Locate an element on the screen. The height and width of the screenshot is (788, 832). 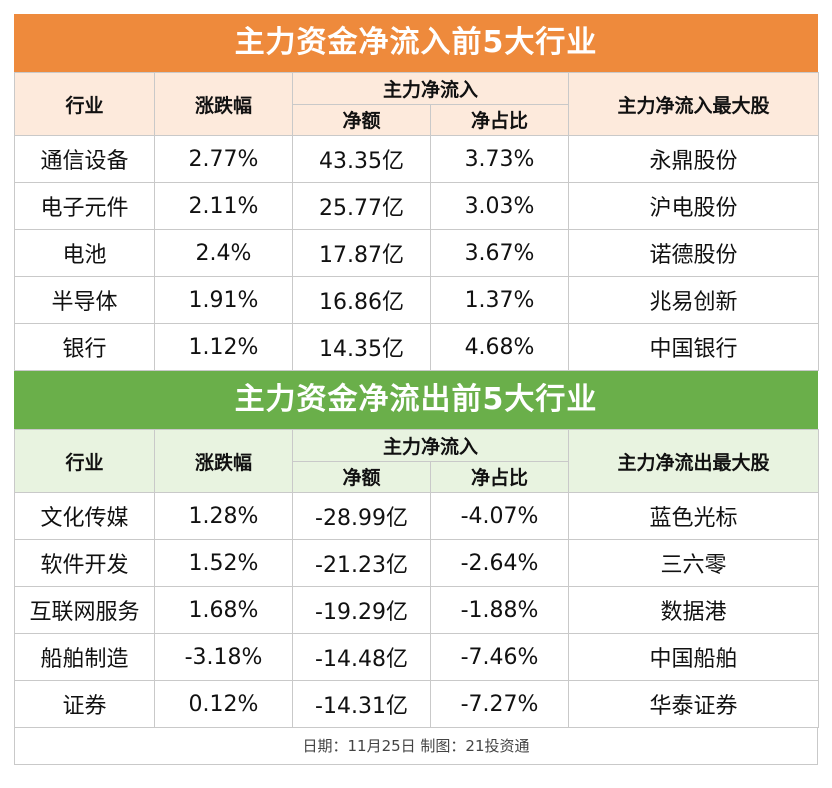
net-ratio-cell: -4.07% is located at coordinates (499, 516).